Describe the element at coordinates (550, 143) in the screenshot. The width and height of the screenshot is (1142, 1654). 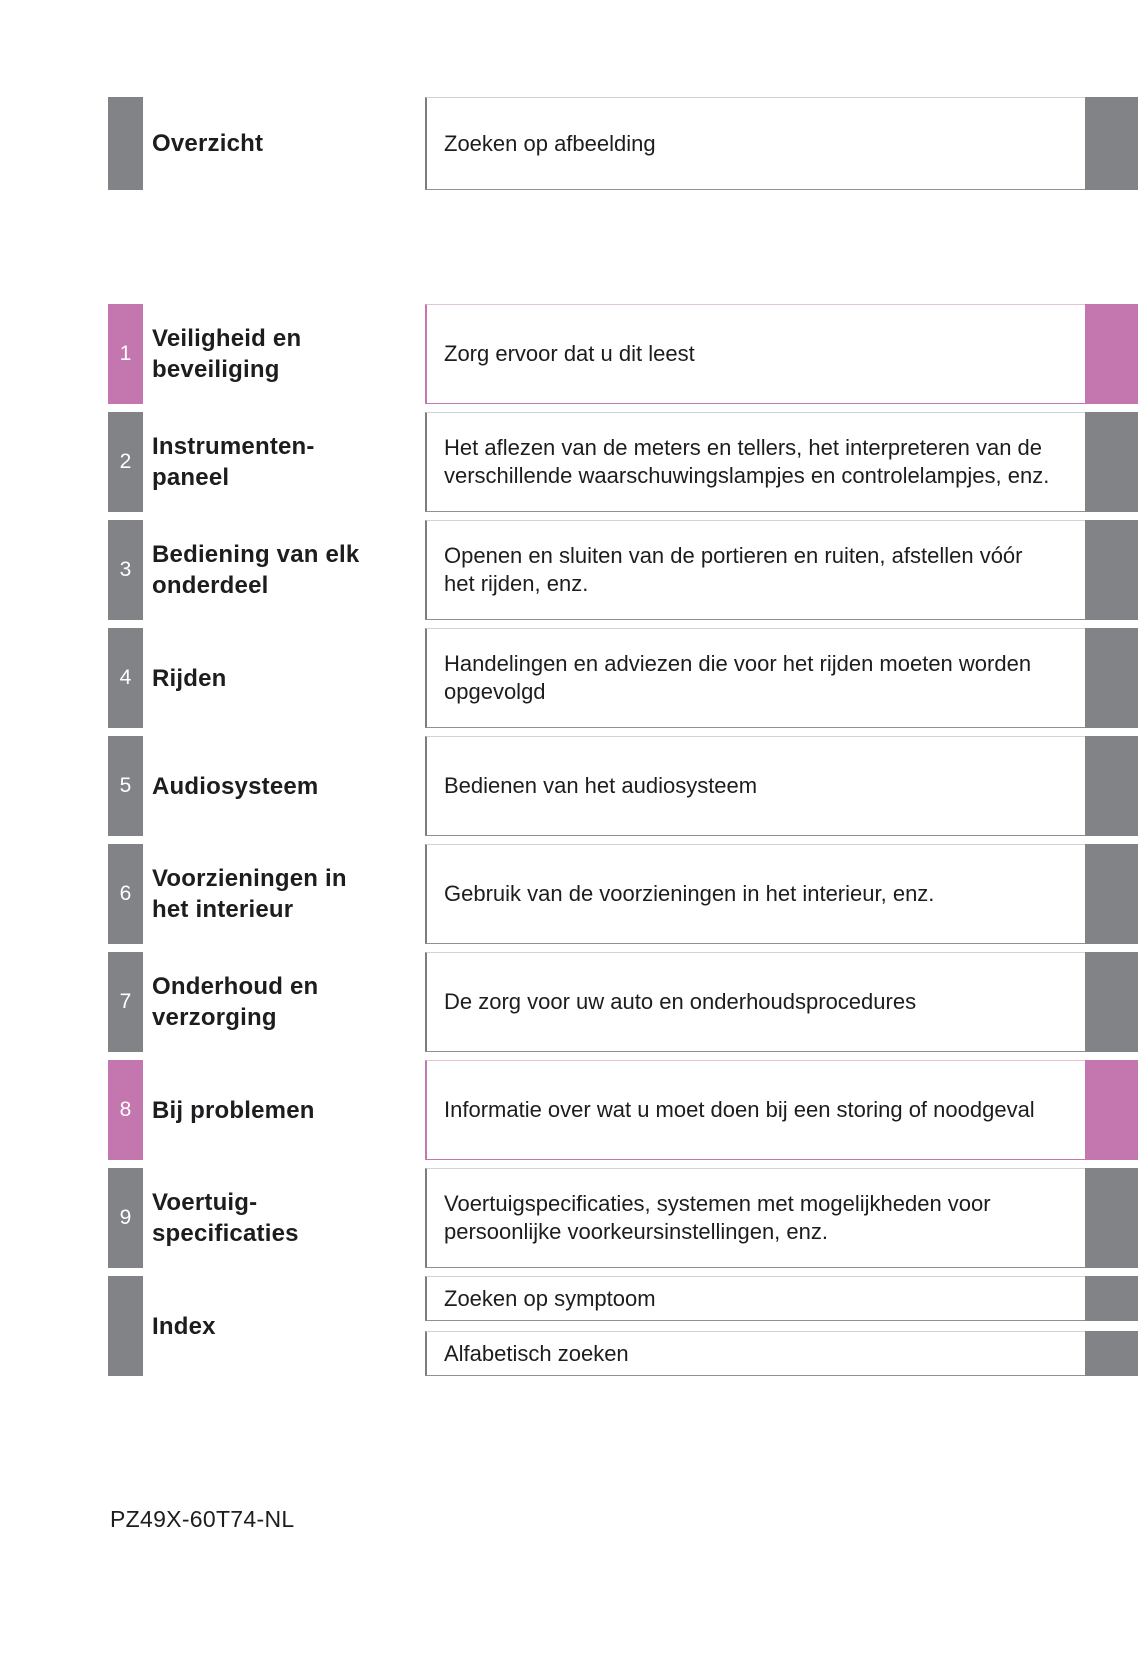
I see `overview-description: Zoeken op afbeelding` at that location.